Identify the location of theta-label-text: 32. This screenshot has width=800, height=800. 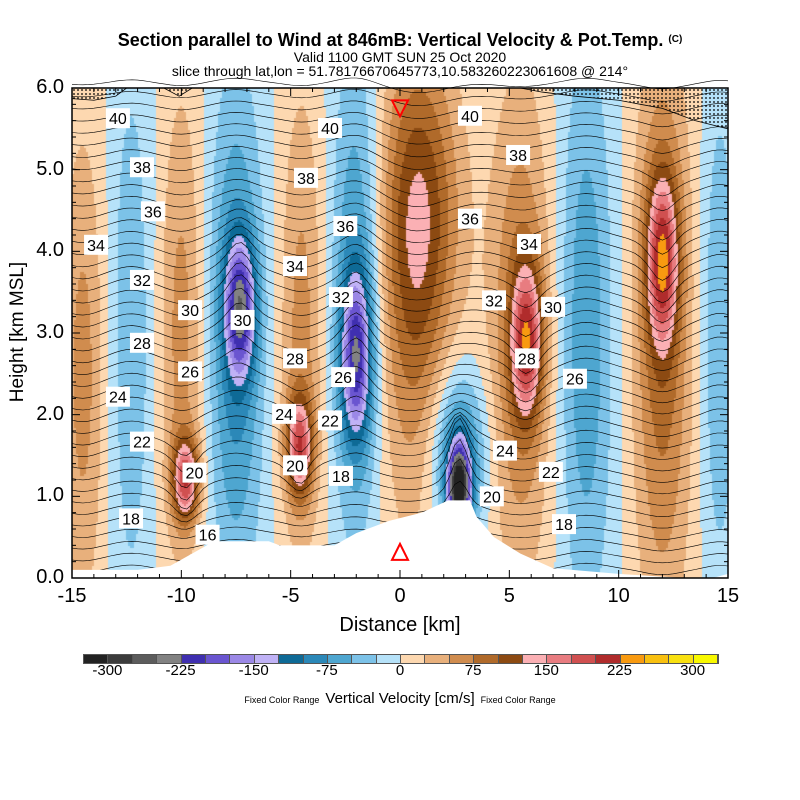
(494, 301).